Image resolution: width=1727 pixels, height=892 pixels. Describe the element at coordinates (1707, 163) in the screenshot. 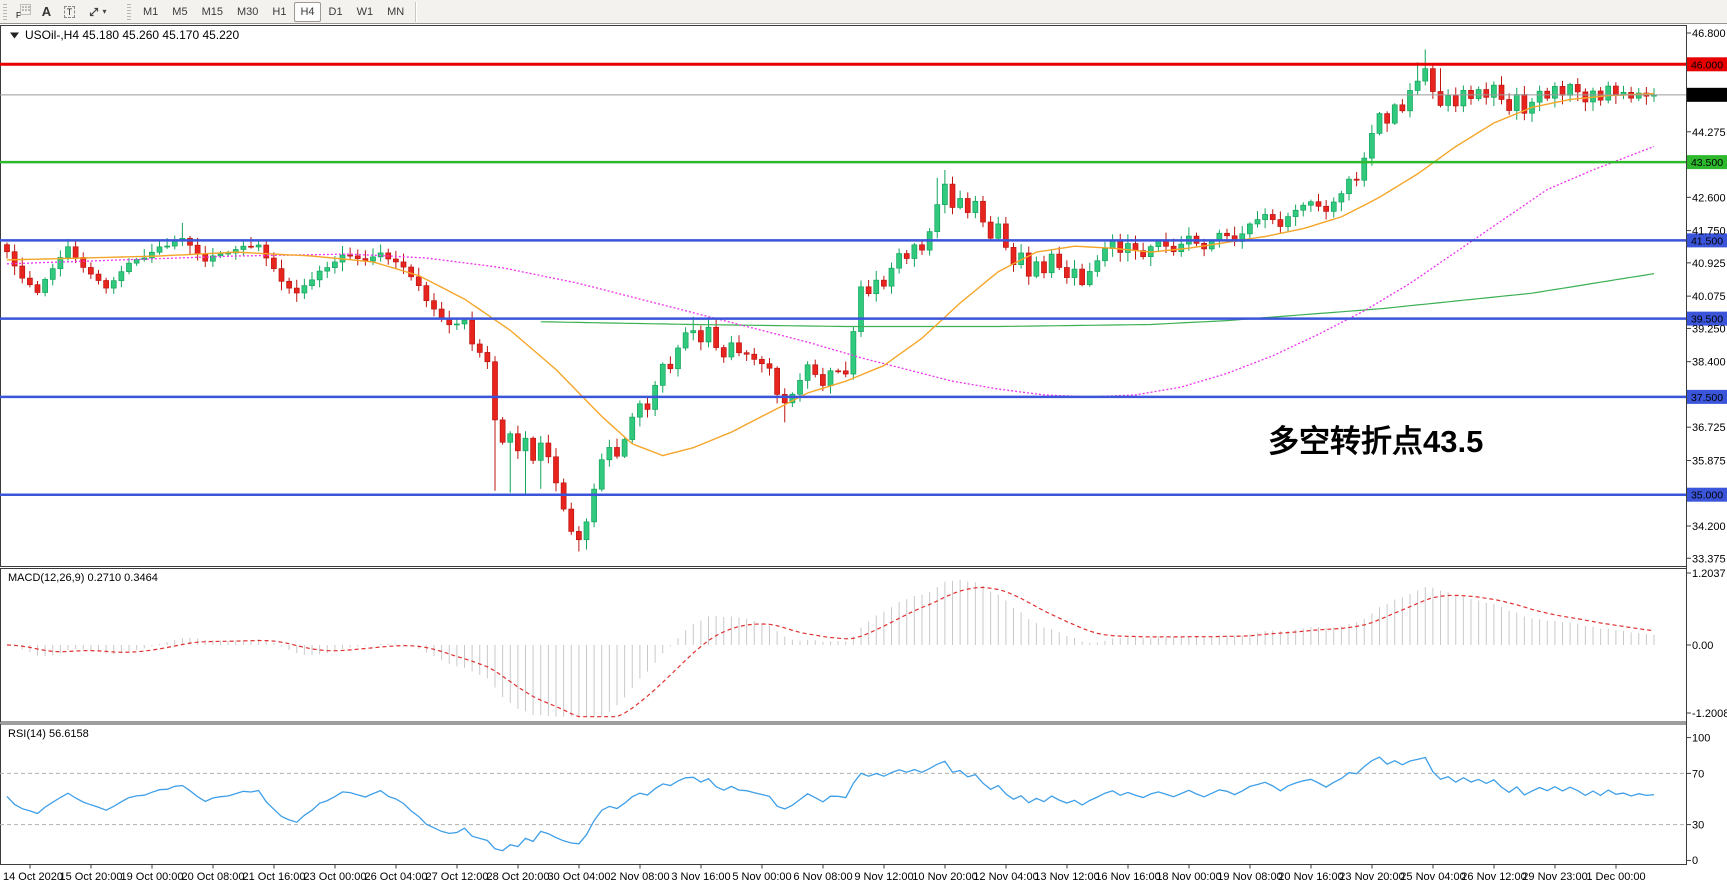

I see `level-badge-43.500: 43.500` at that location.